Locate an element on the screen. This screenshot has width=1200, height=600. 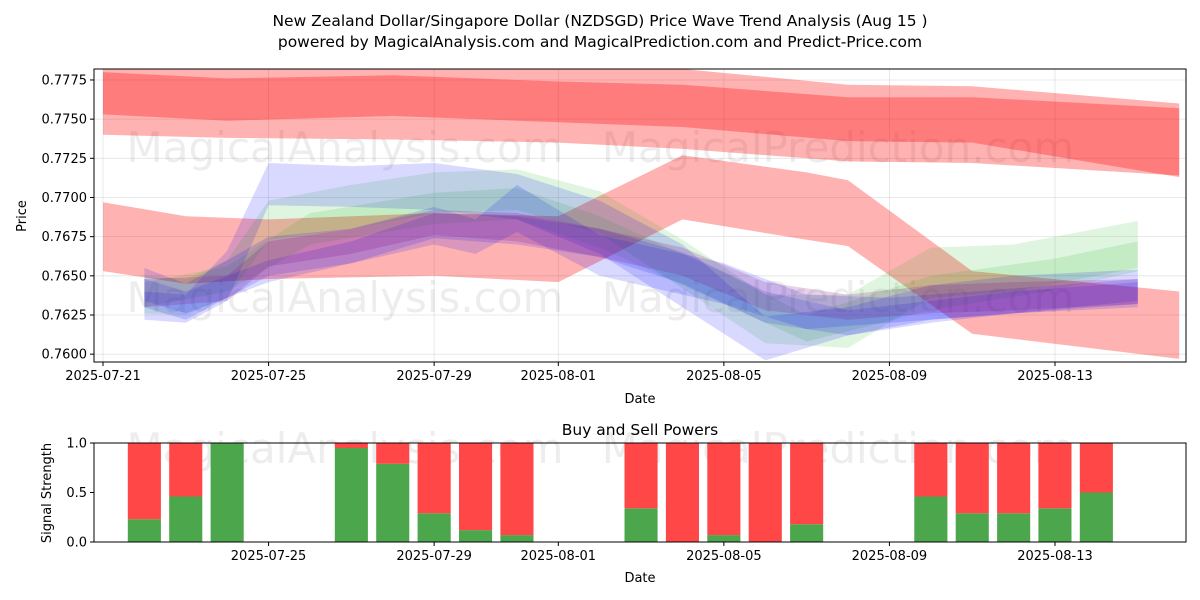
power-y-axis: 0.0 0.5 1.0 is located at coordinates (80, 494).